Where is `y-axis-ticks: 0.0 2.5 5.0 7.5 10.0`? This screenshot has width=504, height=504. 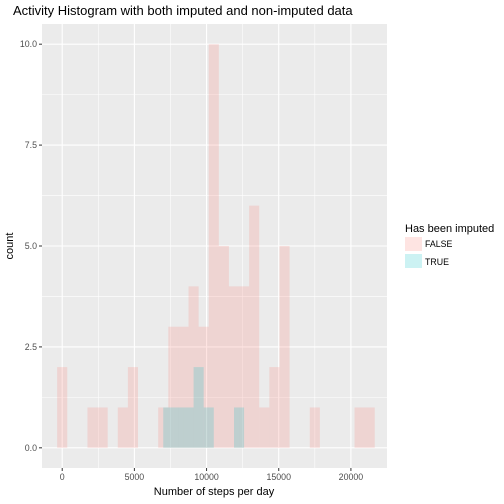
y-axis-ticks: 0.0 2.5 5.0 7.5 10.0 is located at coordinates (31, 246).